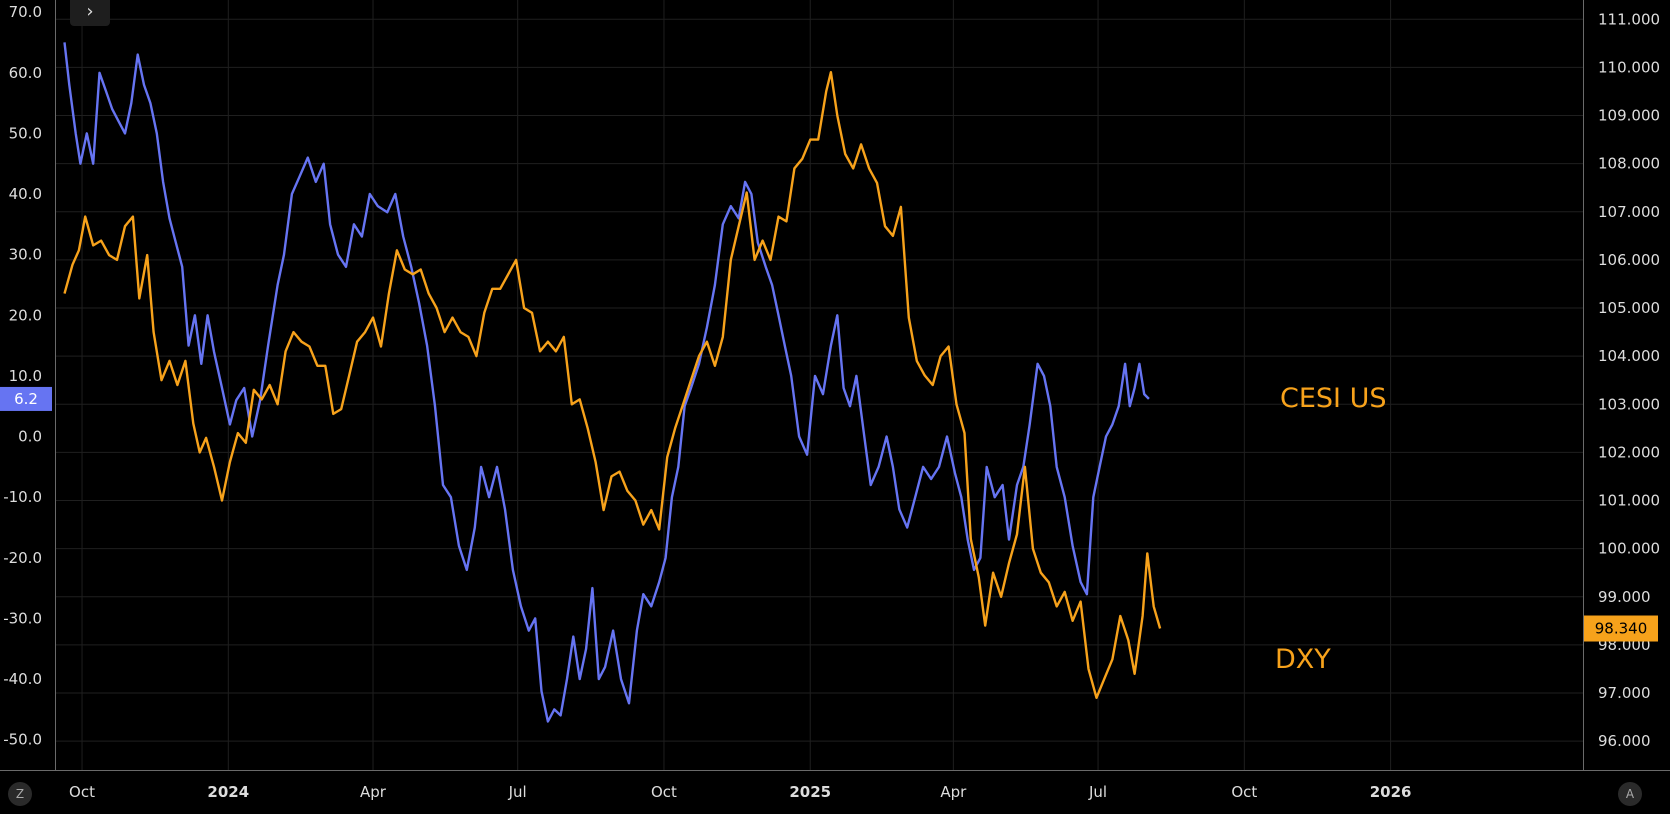 The image size is (1670, 814). What do you see at coordinates (1333, 398) in the screenshot?
I see `series-label-cesi: CESI US` at bounding box center [1333, 398].